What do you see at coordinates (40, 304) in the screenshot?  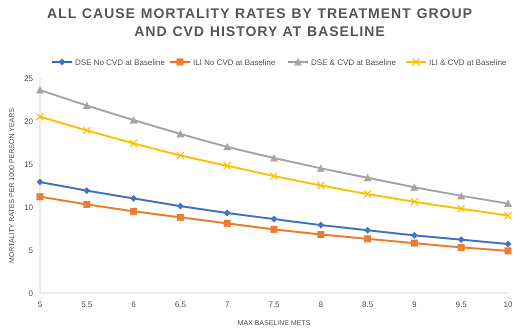 I see `x-tick-label: 5` at bounding box center [40, 304].